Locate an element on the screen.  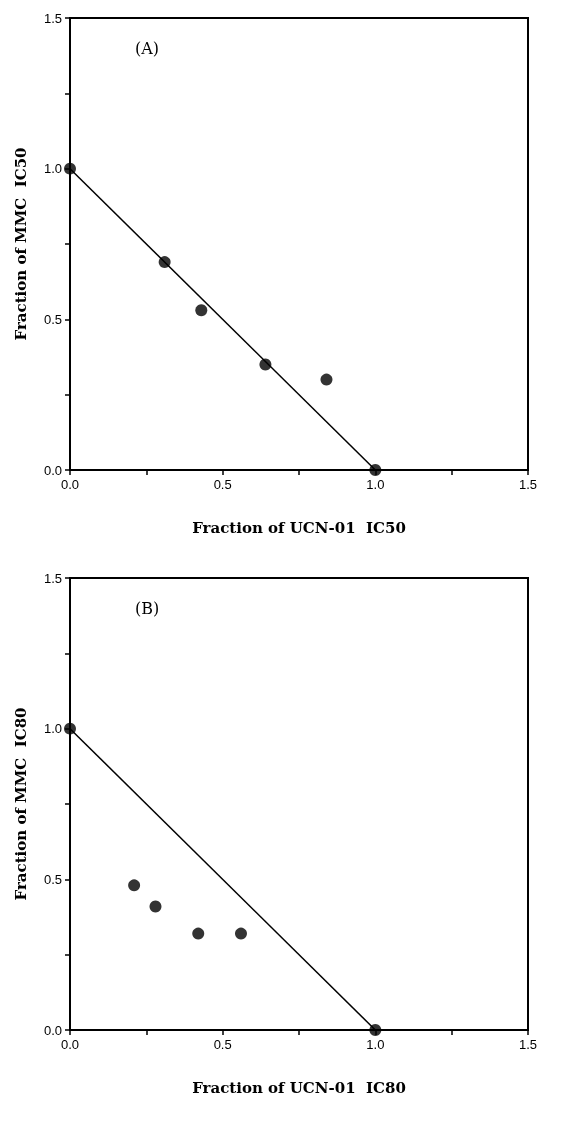
x-axis-title: Fraction of UCN-01 IC50 is located at coordinates (299, 527).